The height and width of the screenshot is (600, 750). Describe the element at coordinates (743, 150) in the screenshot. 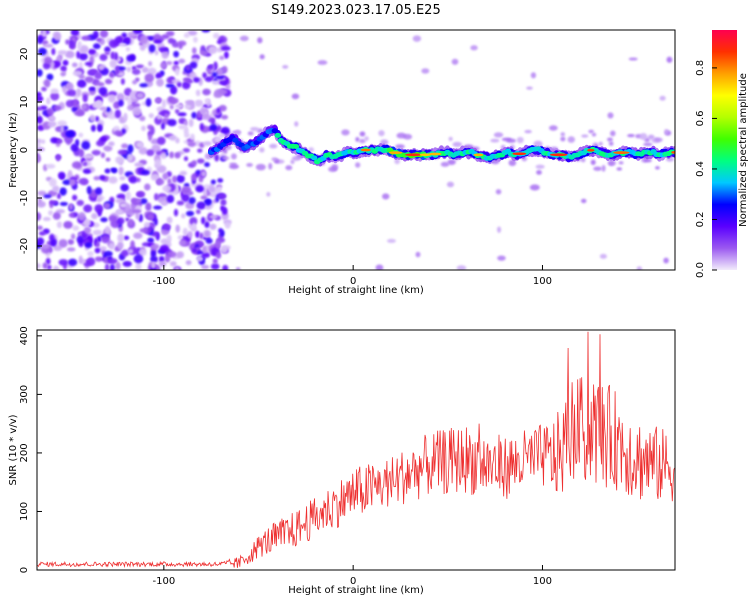

I see `colorbar-label: Normalized spectral amplitude` at that location.